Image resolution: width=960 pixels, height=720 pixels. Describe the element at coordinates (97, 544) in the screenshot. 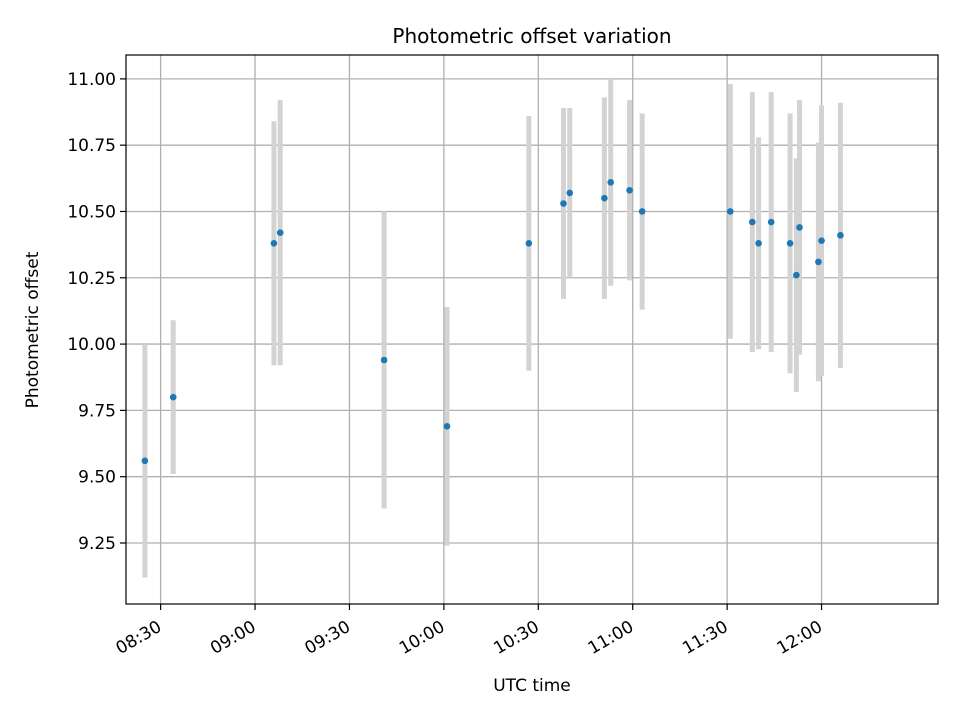

I see `y-tick-label: 9.25` at that location.